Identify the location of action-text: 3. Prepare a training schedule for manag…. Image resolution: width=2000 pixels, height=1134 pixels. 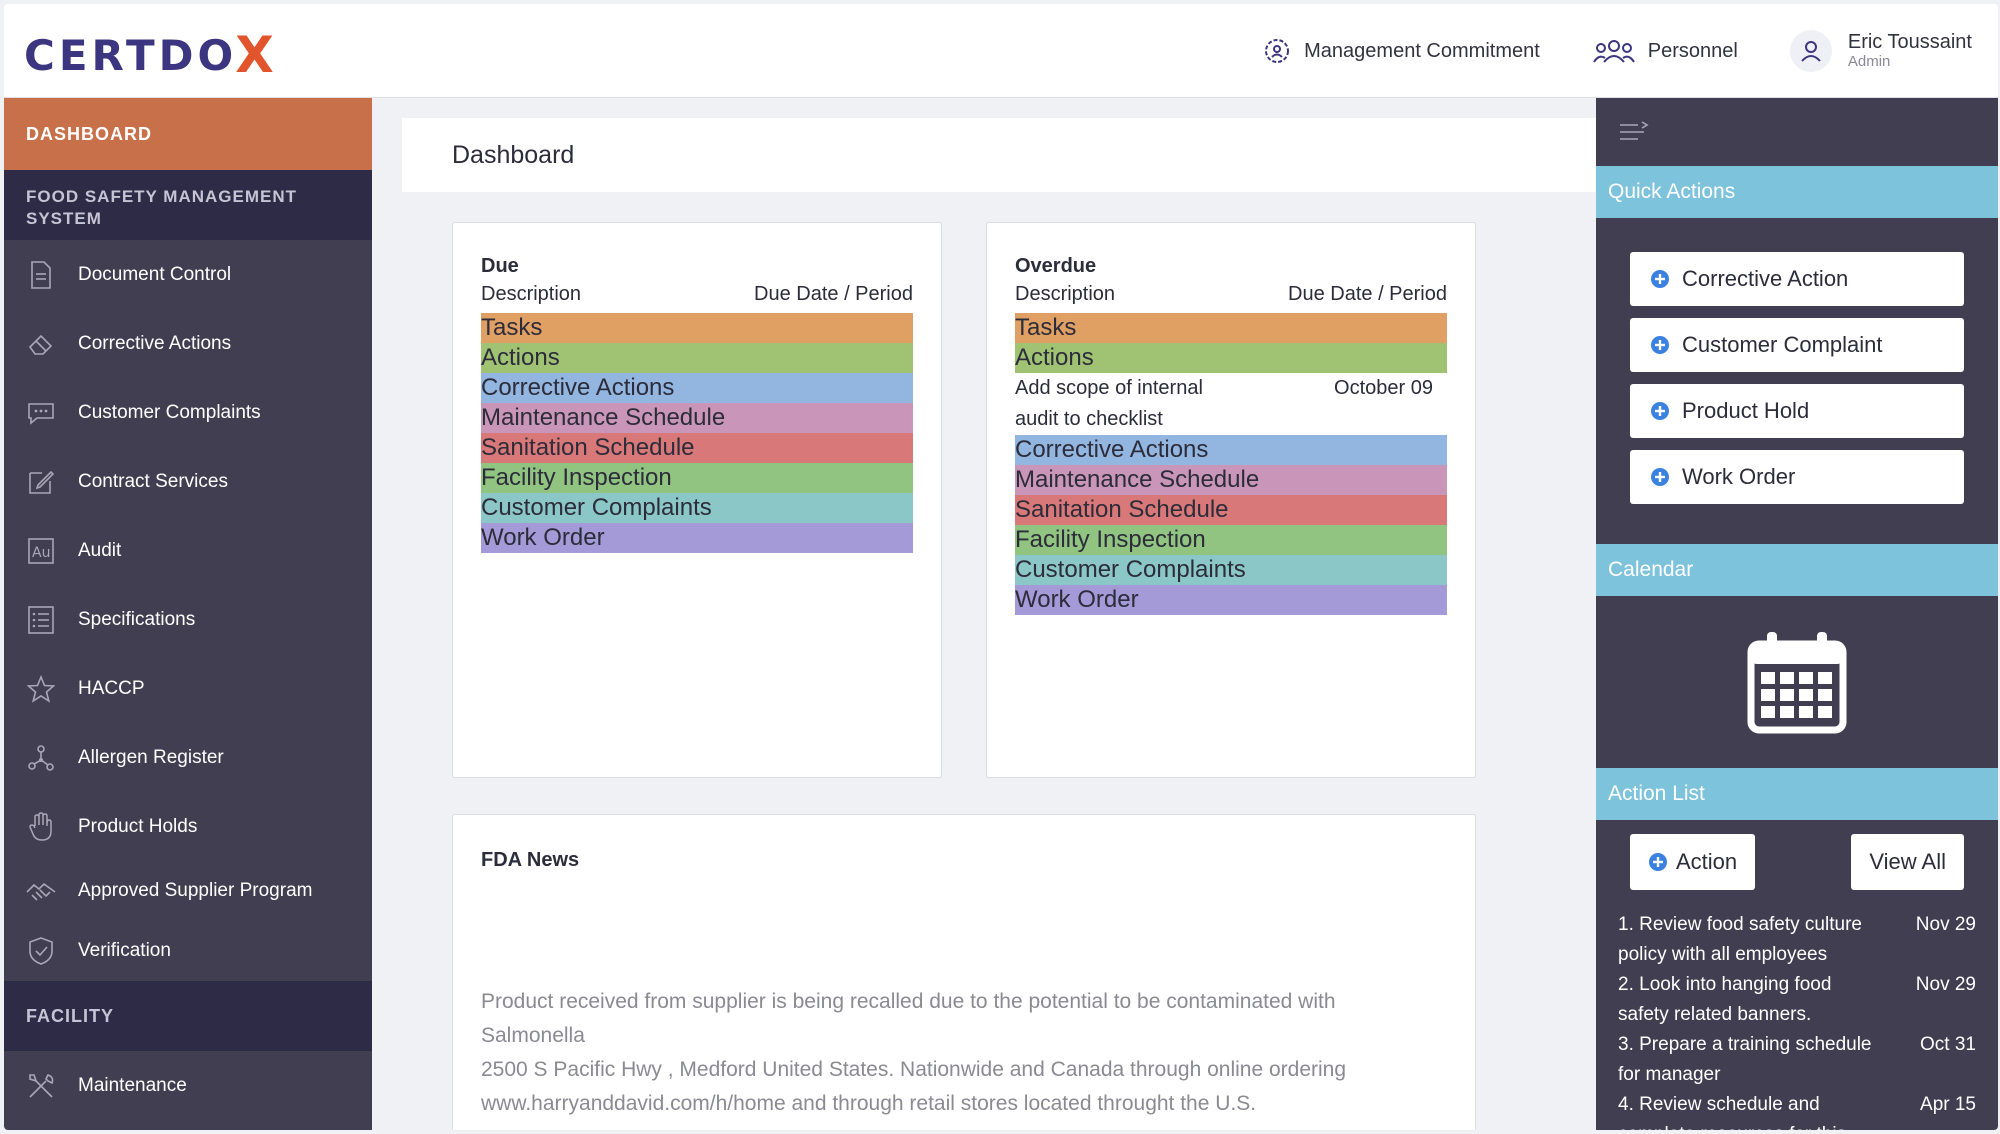
(1745, 1059).